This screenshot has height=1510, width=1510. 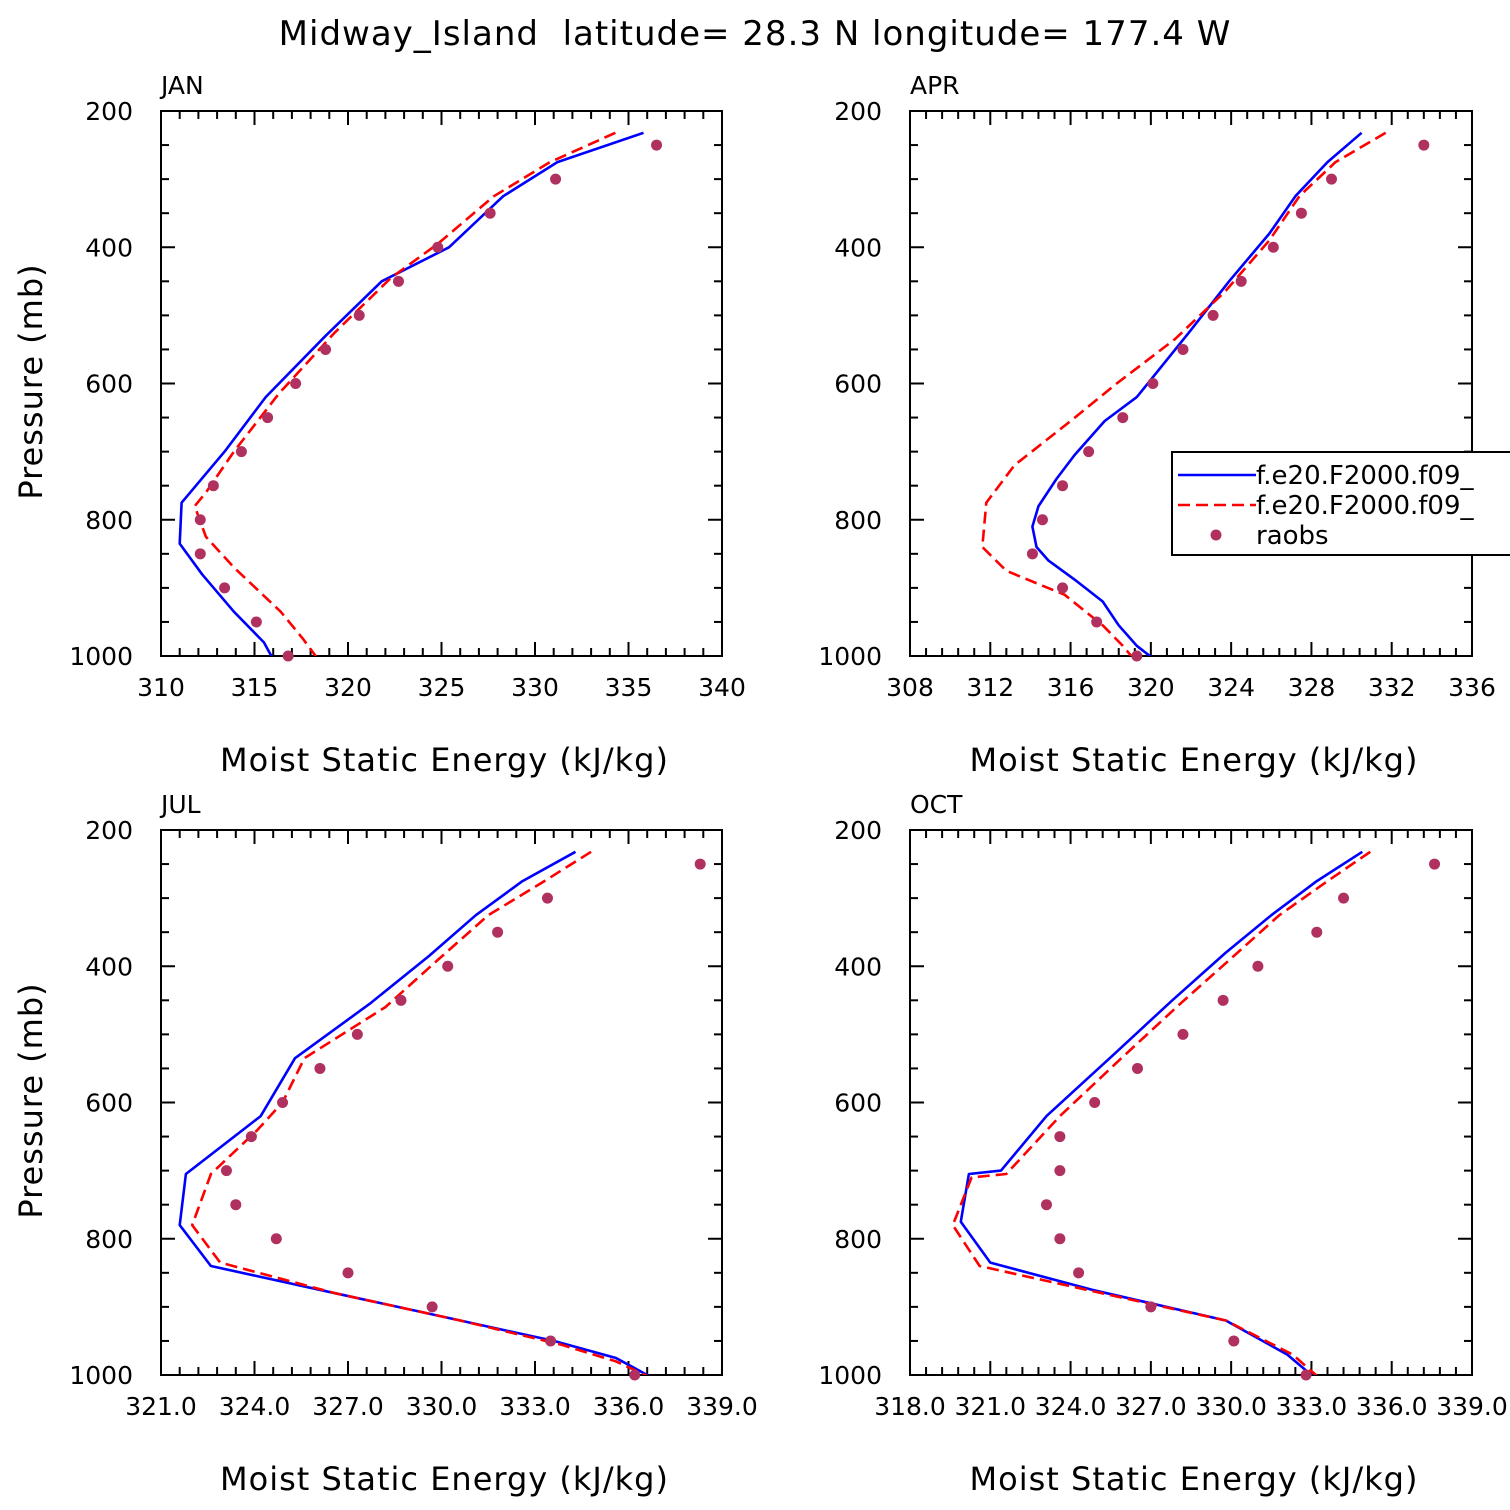 I want to click on legend: f.e20.F2000.f09_f.e20.F2000.f09_raobs, so click(x=1340, y=503).